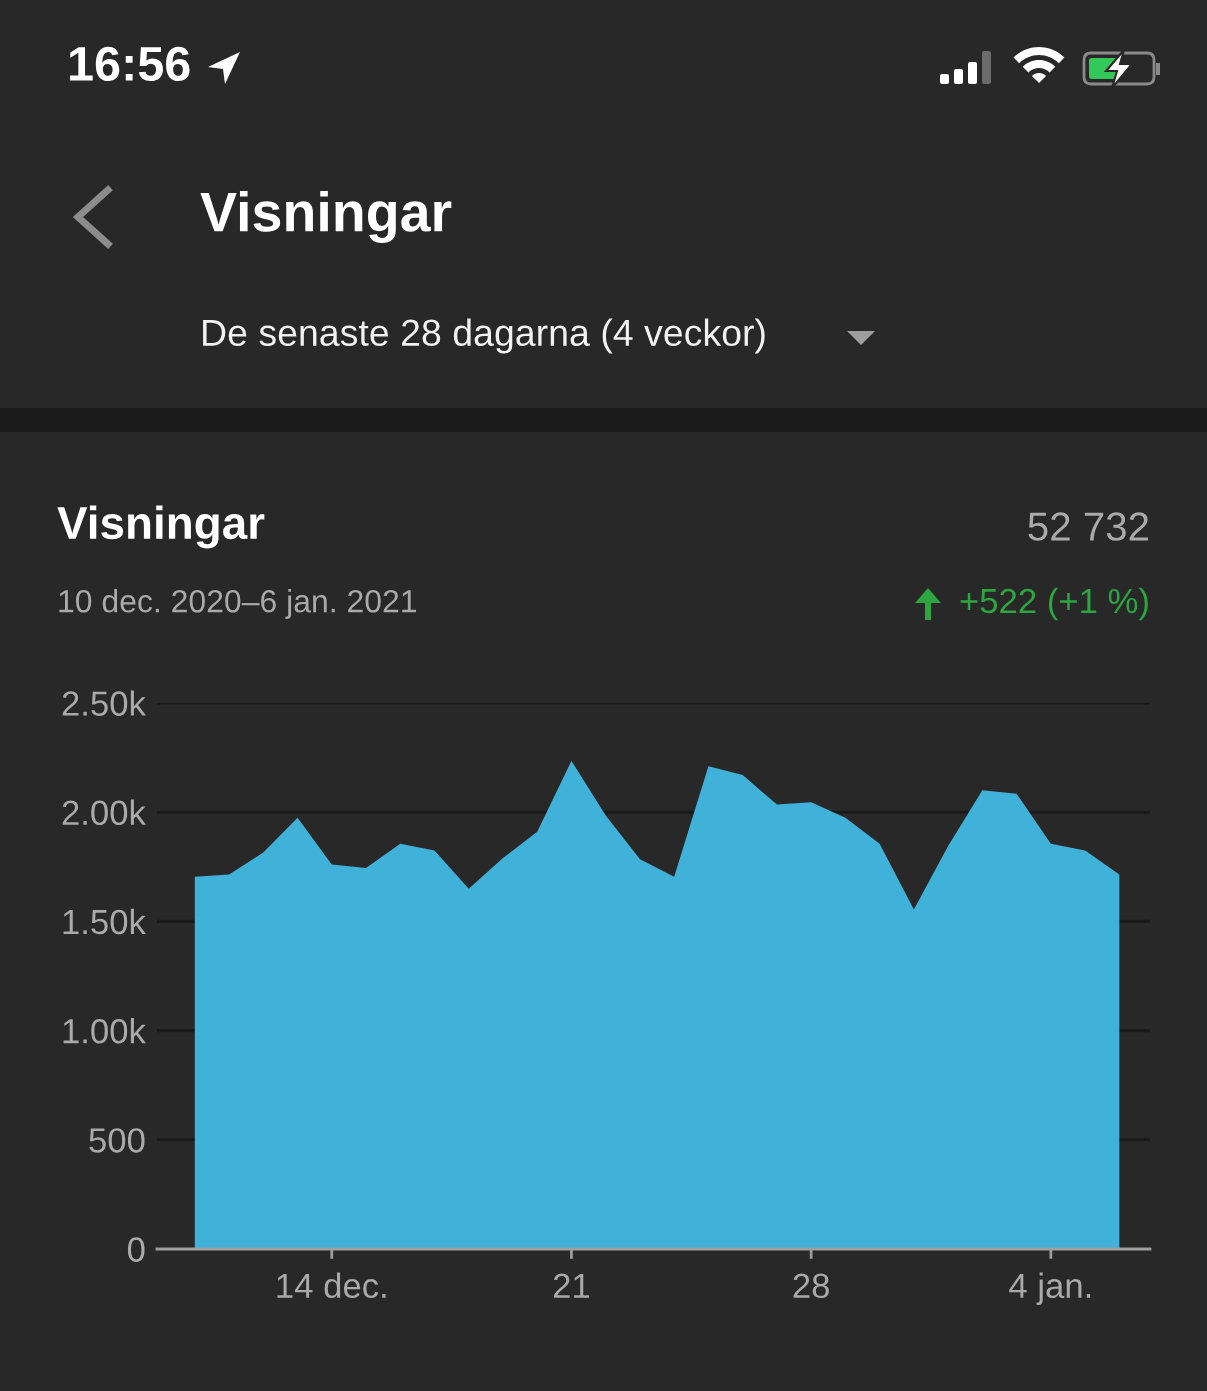 This screenshot has height=1391, width=1207. What do you see at coordinates (117, 1140) in the screenshot?
I see `y-tick-label: 500` at bounding box center [117, 1140].